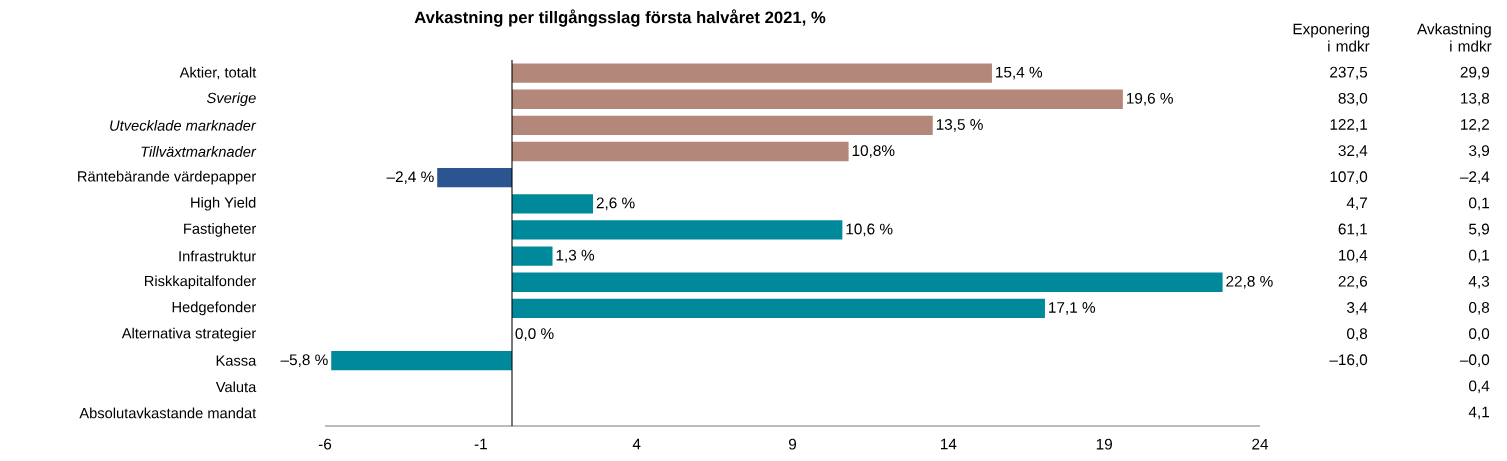 Image resolution: width=1507 pixels, height=461 pixels. Describe the element at coordinates (168, 413) in the screenshot. I see `y-tick-label: Absolutavkastande mandat` at that location.